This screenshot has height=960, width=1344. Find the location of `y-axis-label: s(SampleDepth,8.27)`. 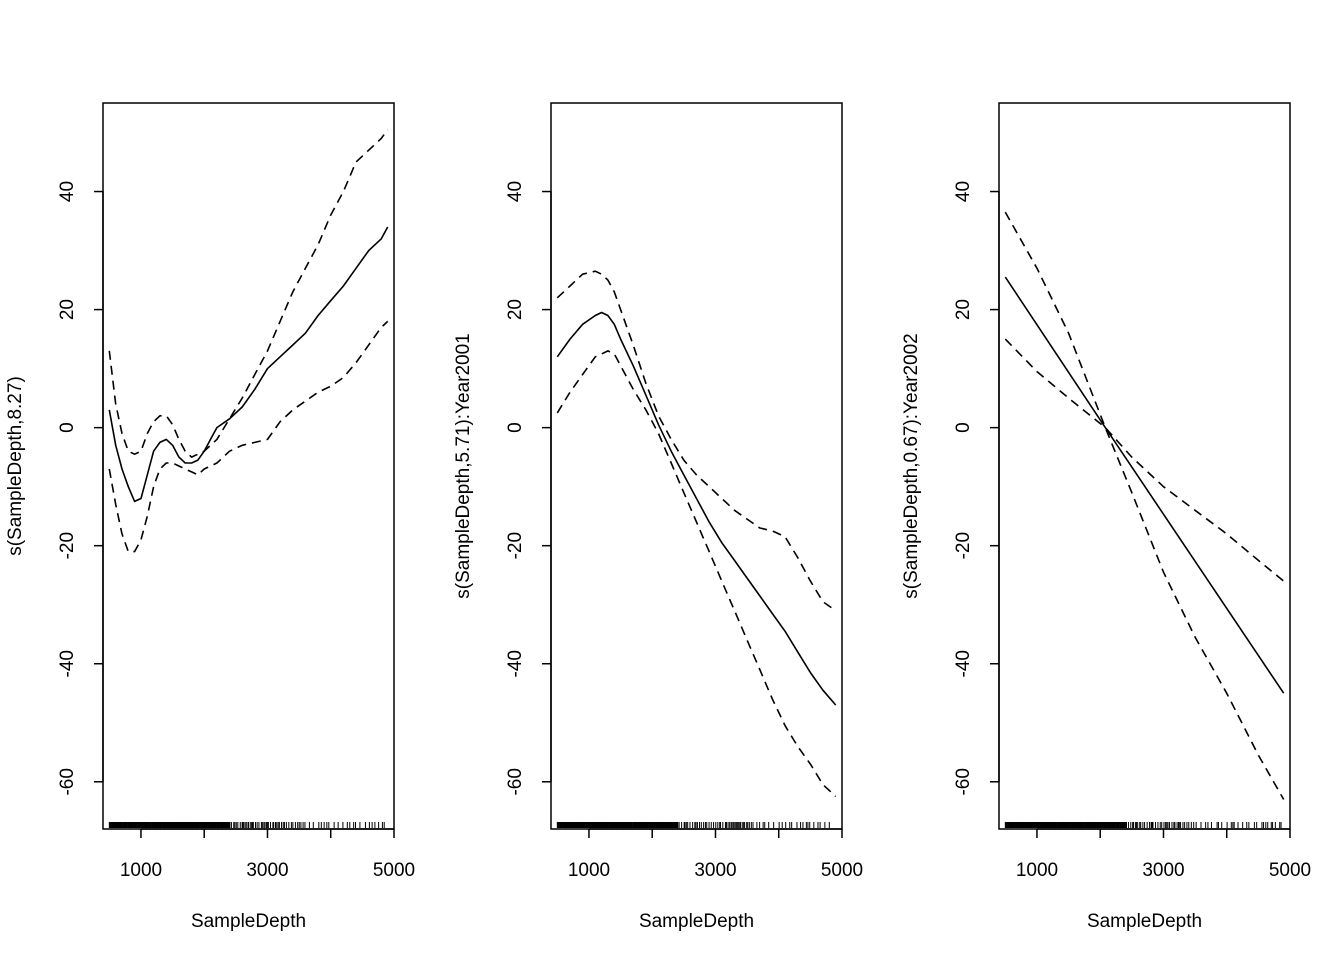

y-axis-label: s(SampleDepth,8.27) is located at coordinates (15, 466).